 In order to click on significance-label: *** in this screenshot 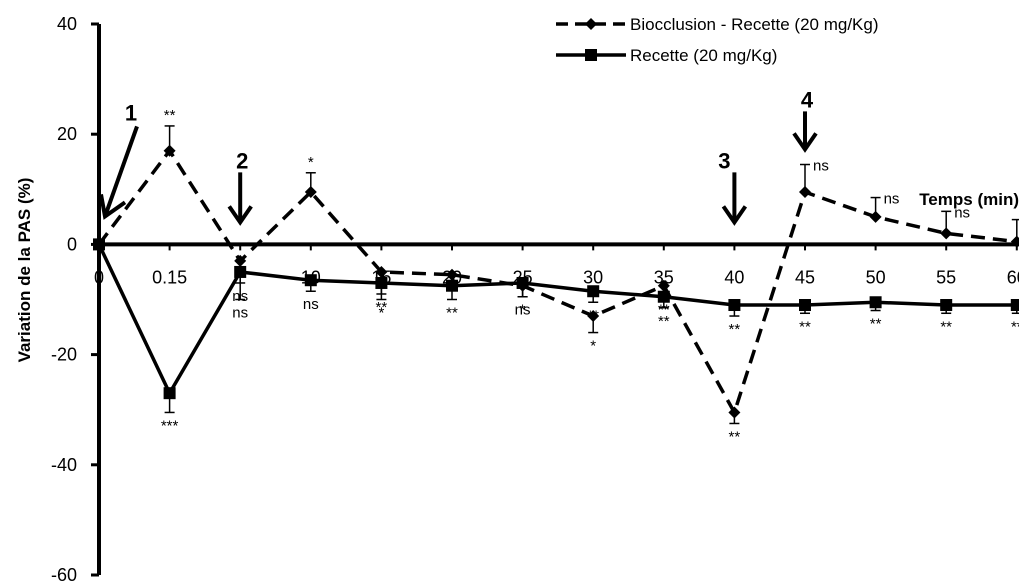, I will do `click(170, 425)`.